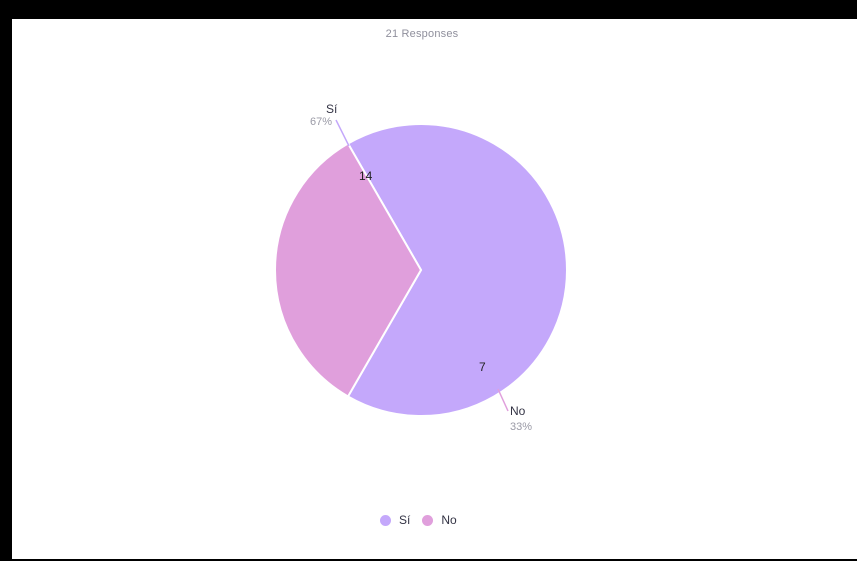 This screenshot has height=561, width=857. Describe the element at coordinates (457, 270) in the screenshot. I see `pie-slice-si` at that location.